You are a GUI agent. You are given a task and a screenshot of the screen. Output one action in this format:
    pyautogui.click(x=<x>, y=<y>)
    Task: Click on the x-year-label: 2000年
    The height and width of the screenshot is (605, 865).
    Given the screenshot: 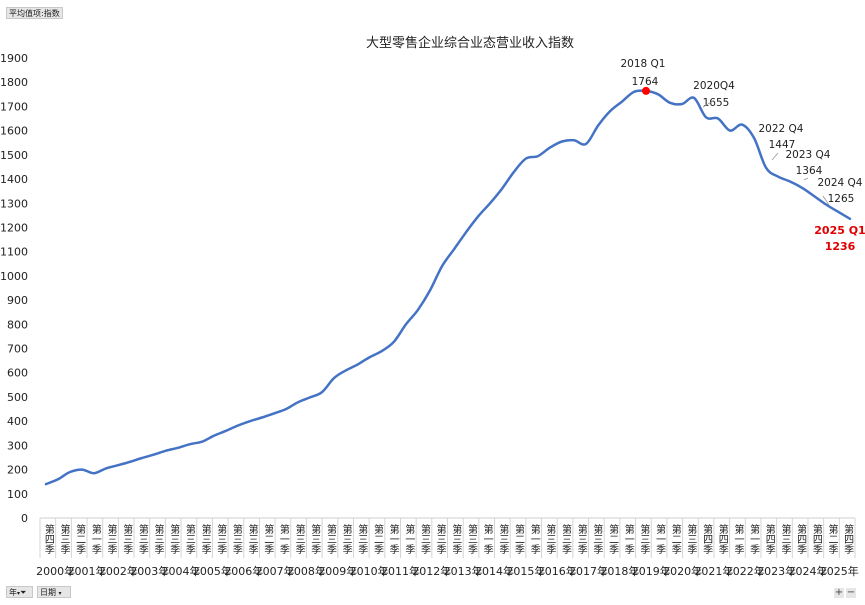 What is the action you would take?
    pyautogui.click(x=55, y=571)
    